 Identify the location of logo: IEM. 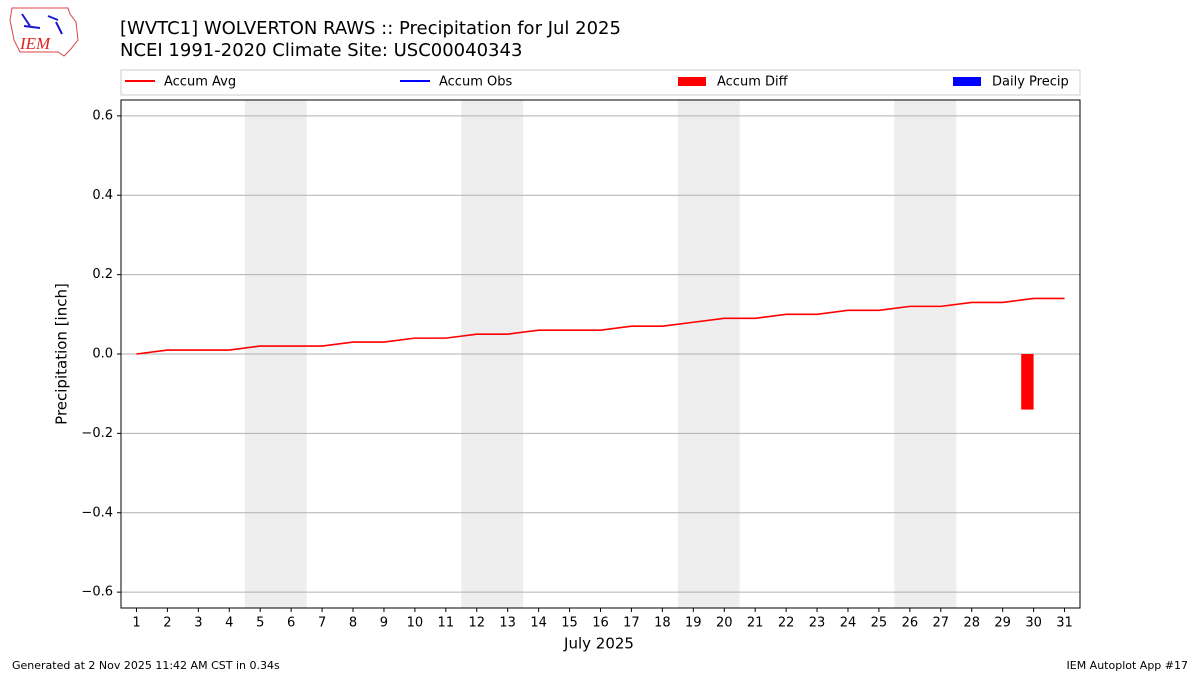
(44, 32).